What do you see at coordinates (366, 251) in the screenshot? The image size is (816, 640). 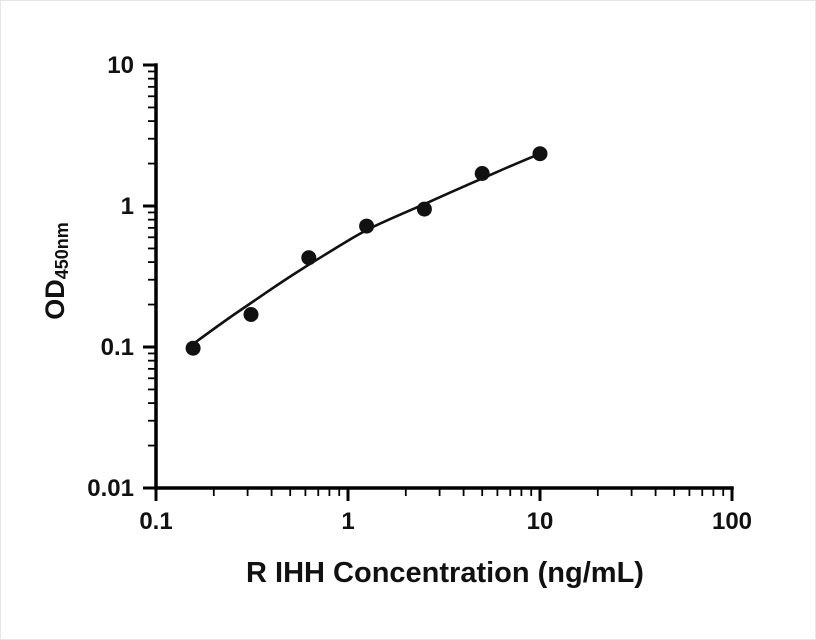 I see `data-points` at bounding box center [366, 251].